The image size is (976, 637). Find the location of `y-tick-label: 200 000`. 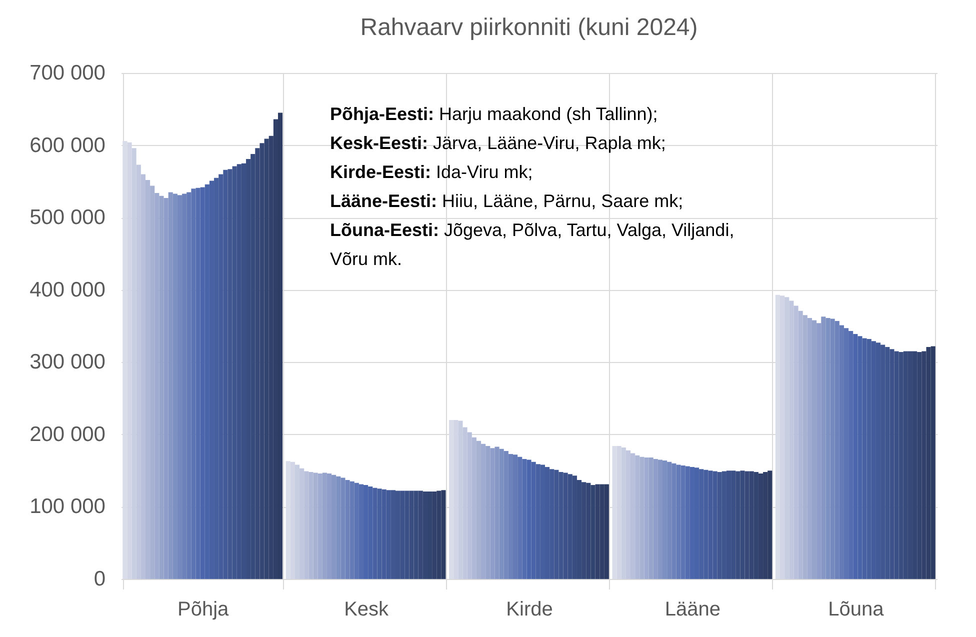

y-tick-label: 200 000 is located at coordinates (68, 434).